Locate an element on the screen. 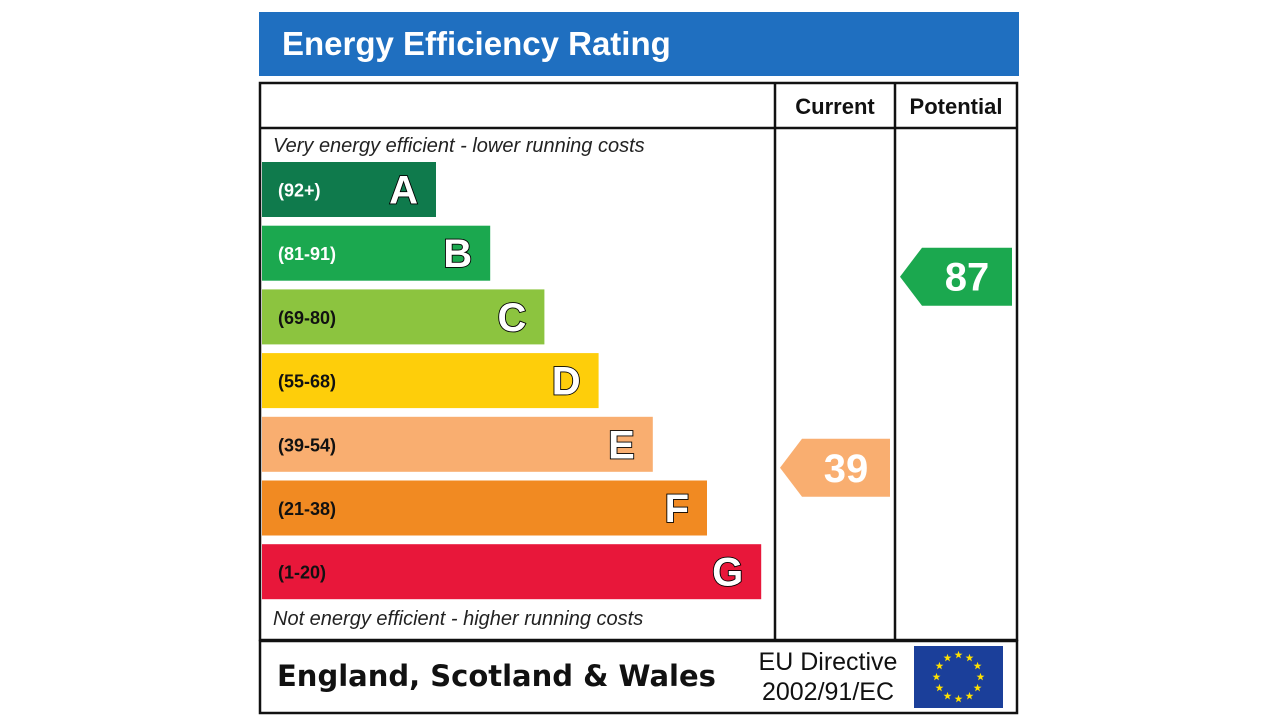 The height and width of the screenshot is (720, 1280). current-rating-arrow: 39 is located at coordinates (835, 467).